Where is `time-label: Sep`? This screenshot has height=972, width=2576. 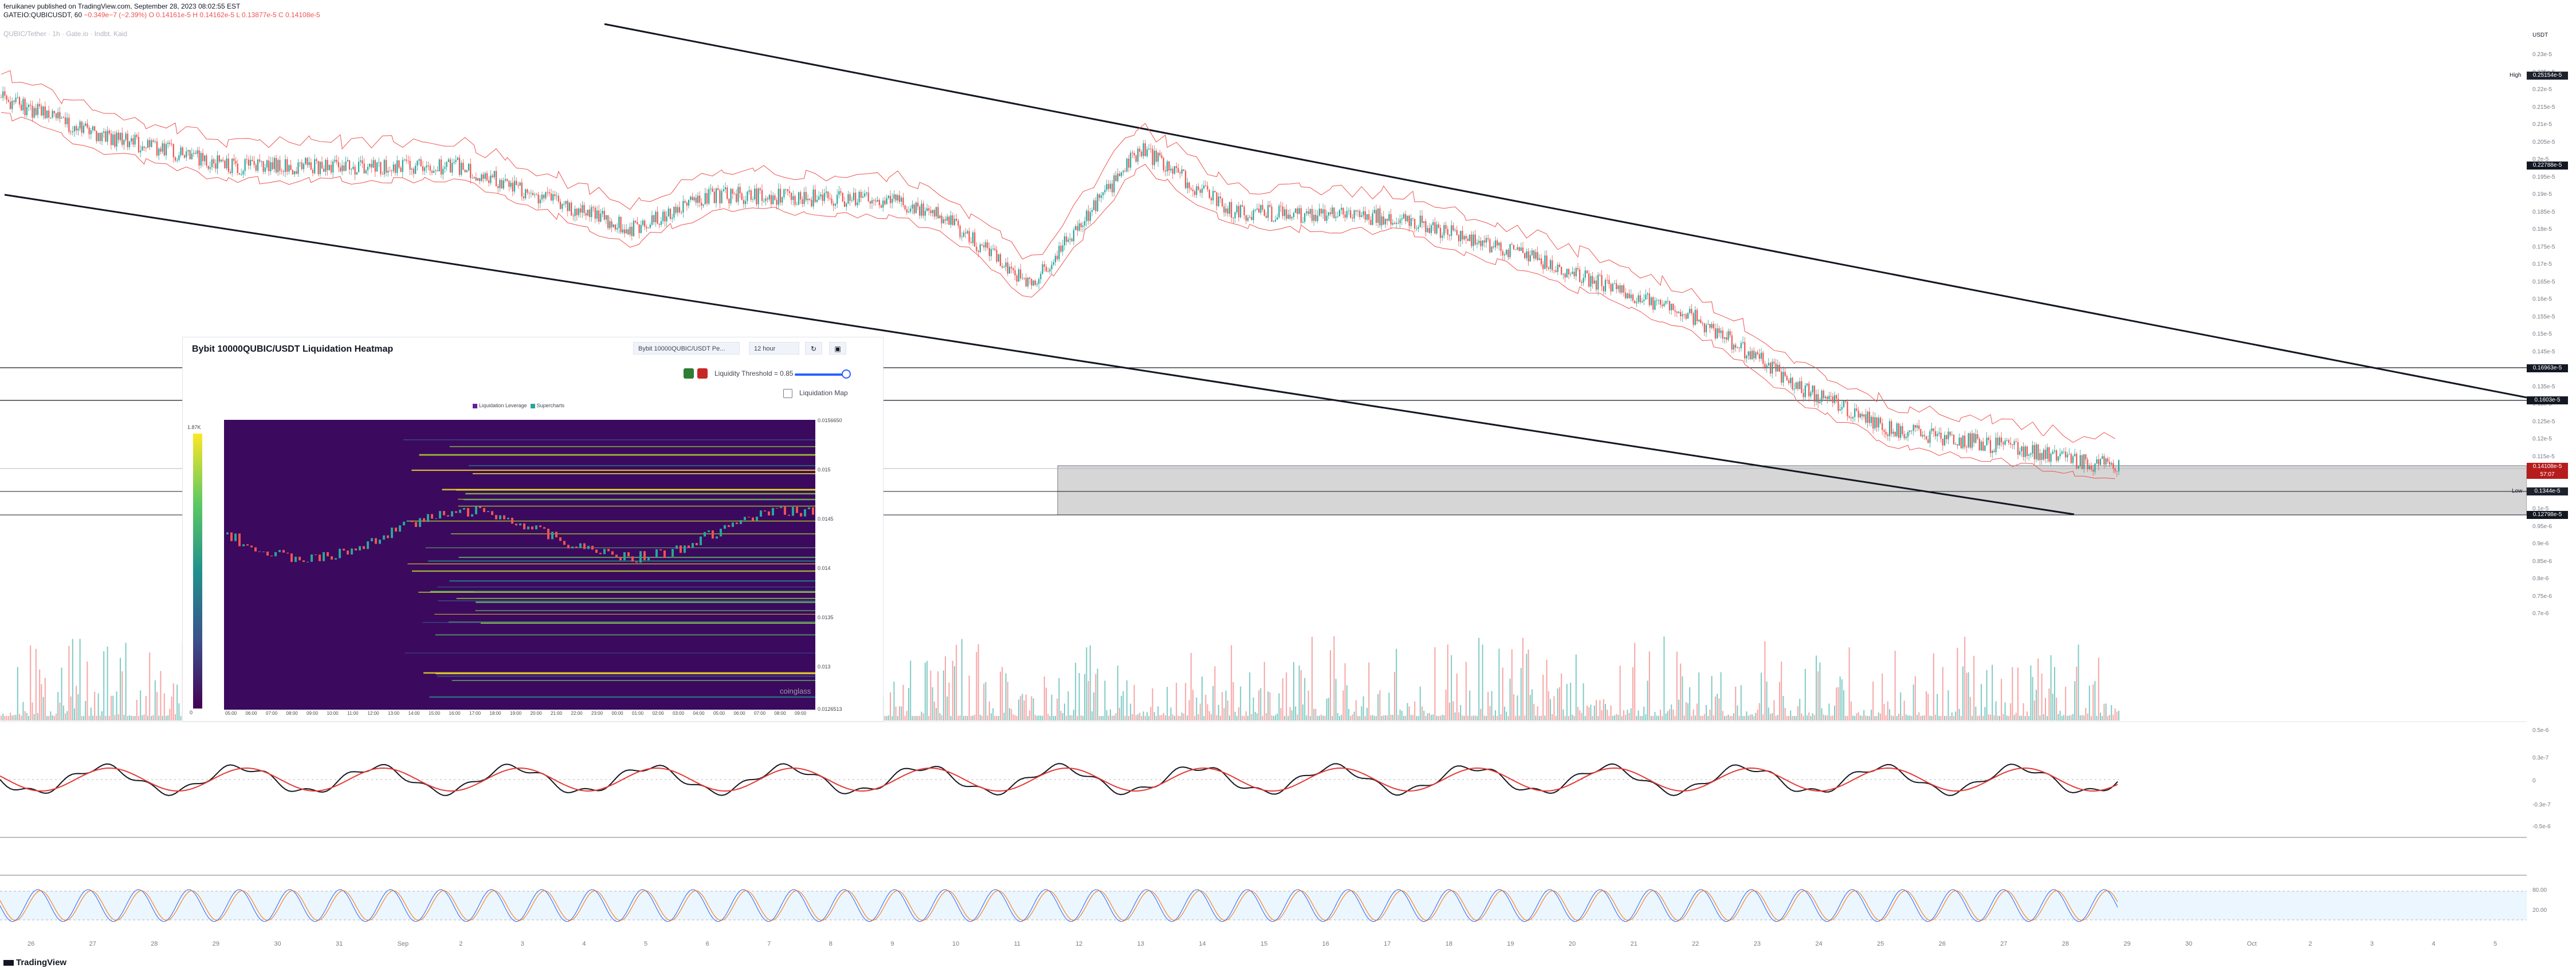 time-label: Sep is located at coordinates (403, 943).